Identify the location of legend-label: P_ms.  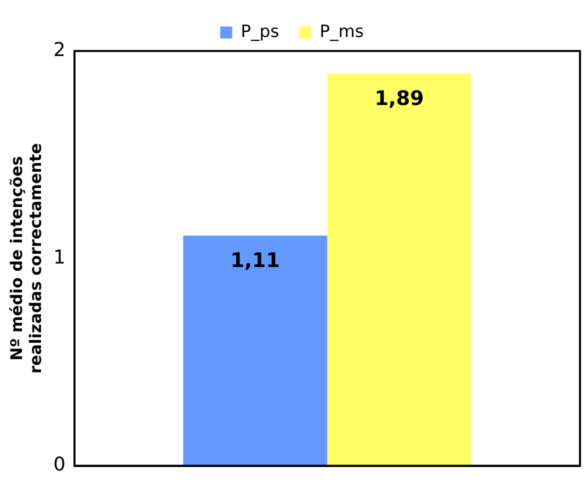
(342, 32).